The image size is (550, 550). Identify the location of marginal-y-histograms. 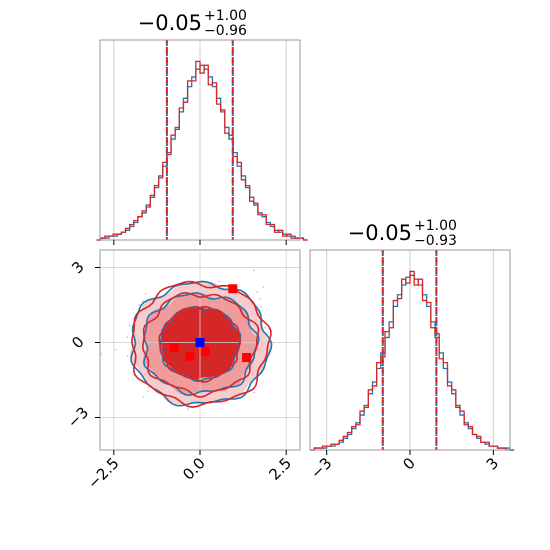
(412, 360).